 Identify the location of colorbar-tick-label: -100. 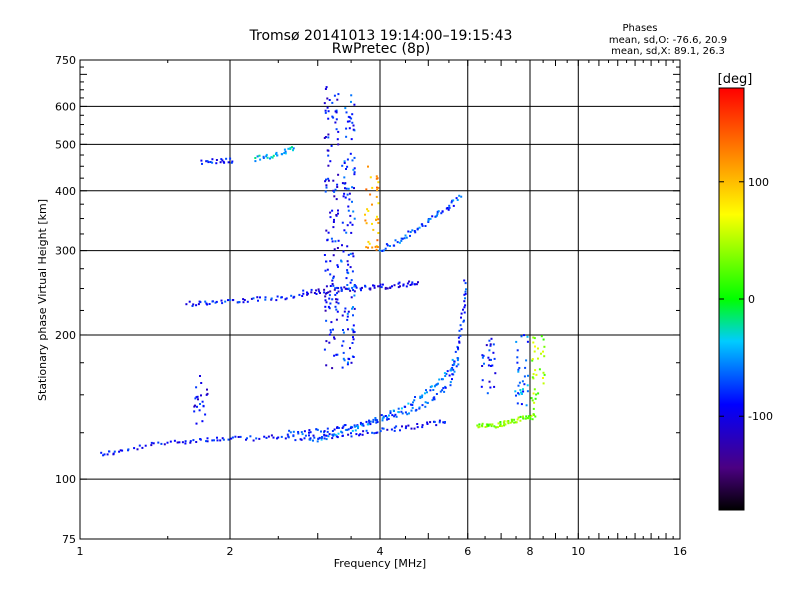
(760, 416).